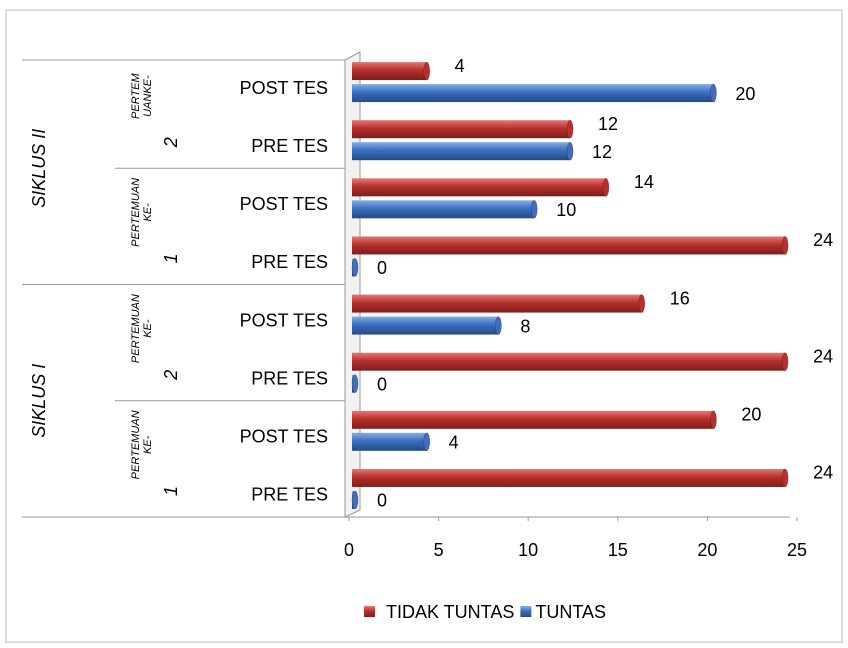 The height and width of the screenshot is (648, 848). Describe the element at coordinates (618, 550) in the screenshot. I see `x-tick-label: 15` at that location.